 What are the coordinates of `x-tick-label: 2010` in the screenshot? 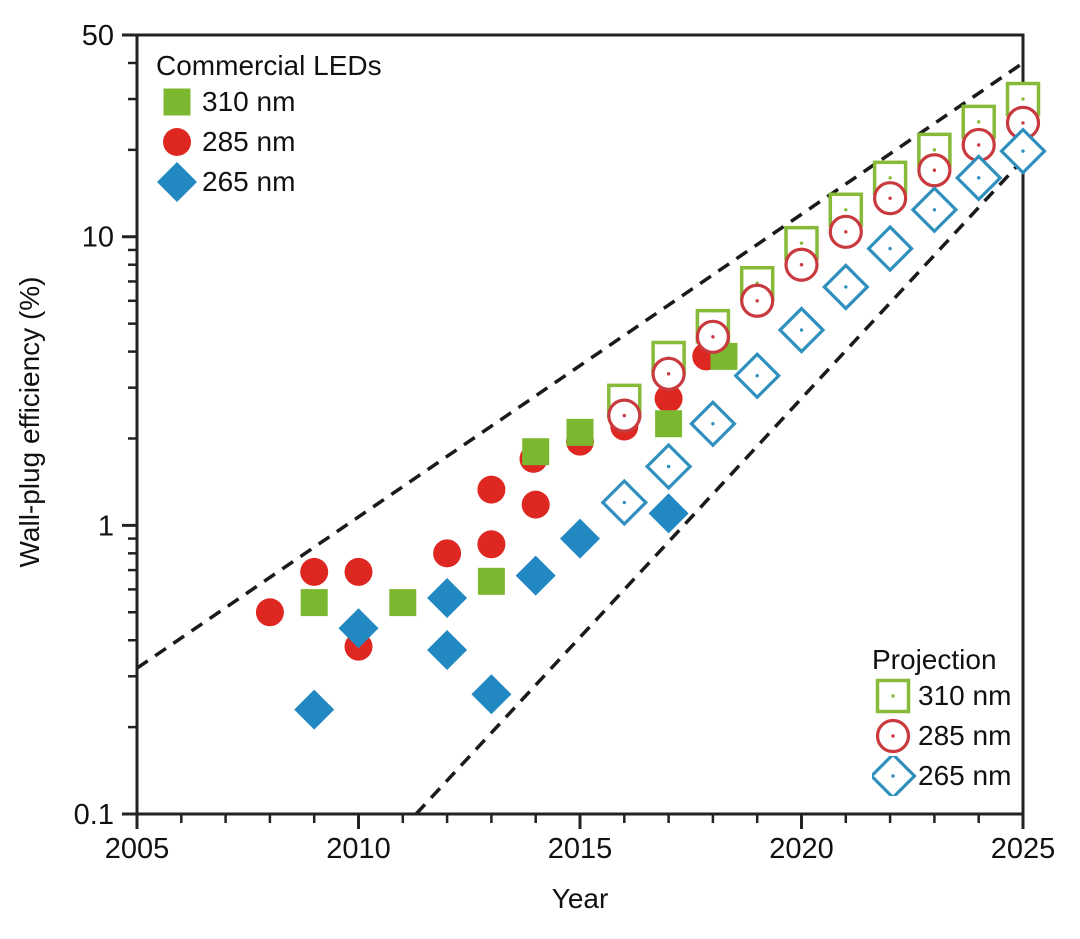 It's located at (358, 849).